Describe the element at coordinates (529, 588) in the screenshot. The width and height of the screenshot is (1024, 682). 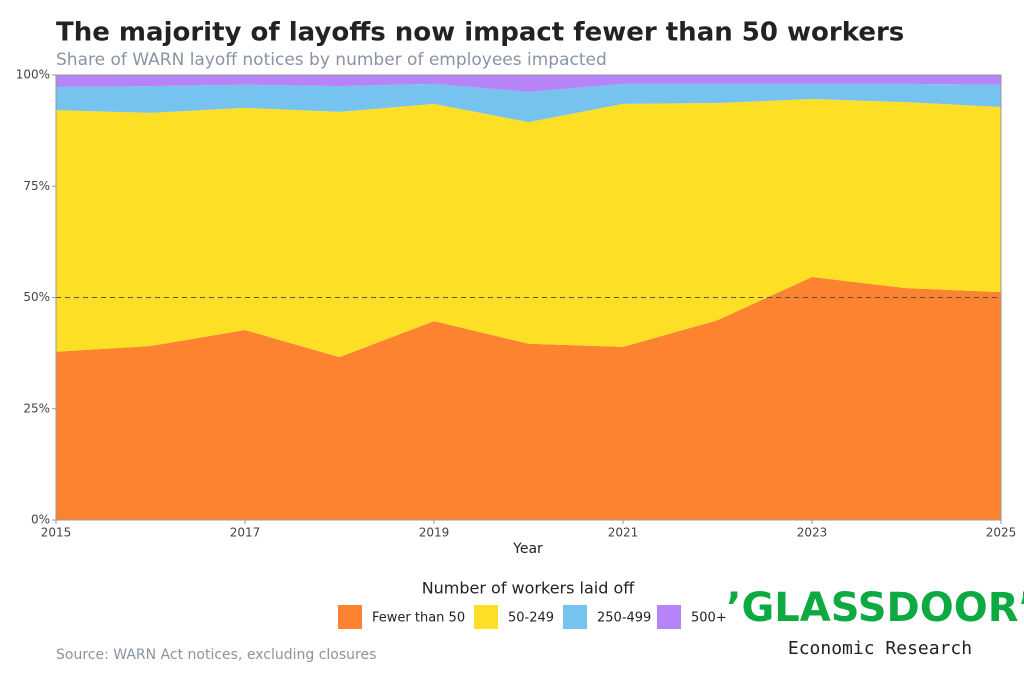
I see `legend-title: Number of workers laid off` at that location.